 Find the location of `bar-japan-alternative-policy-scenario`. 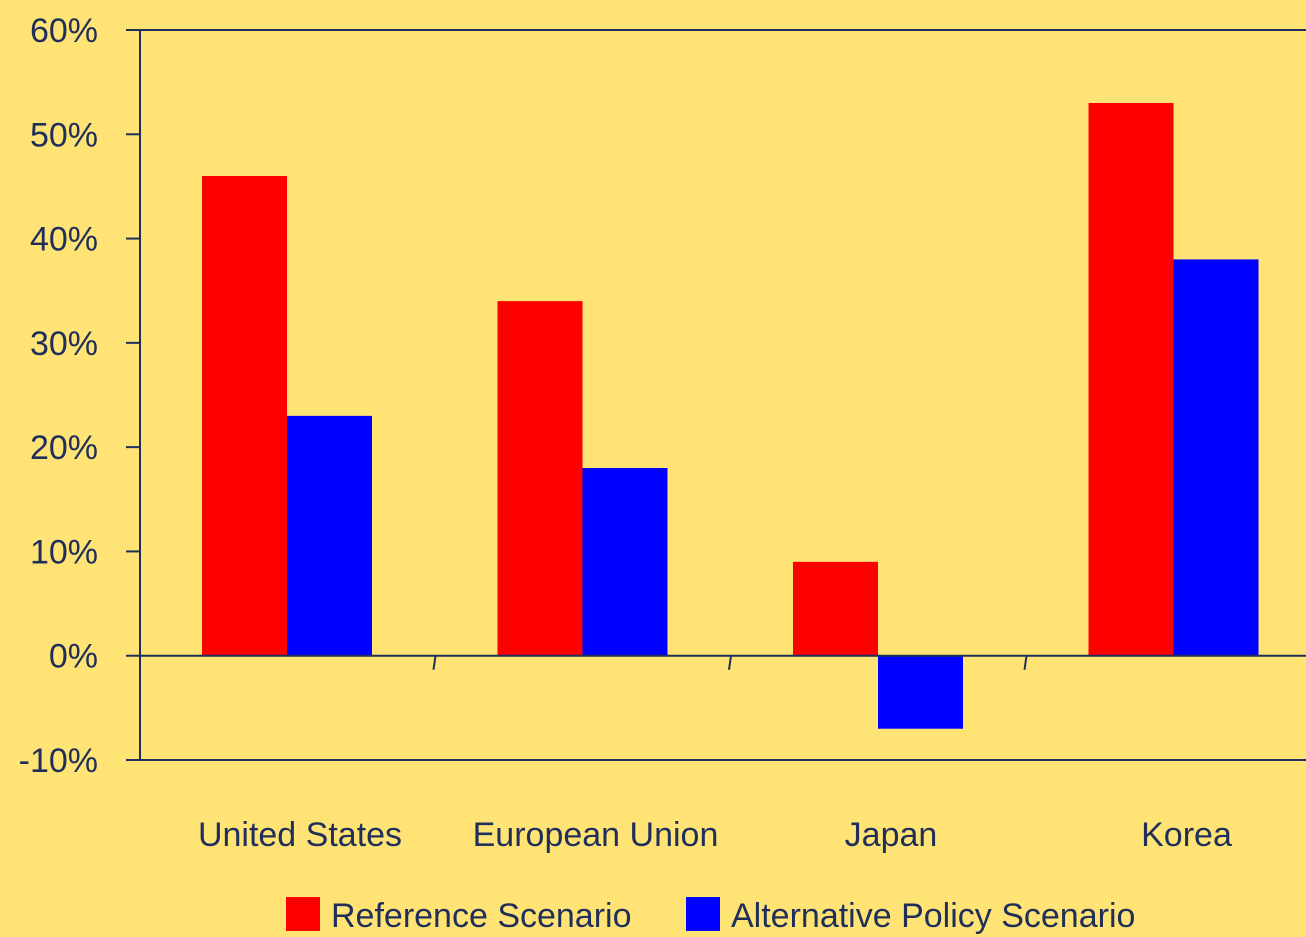

bar-japan-alternative-policy-scenario is located at coordinates (920, 692).